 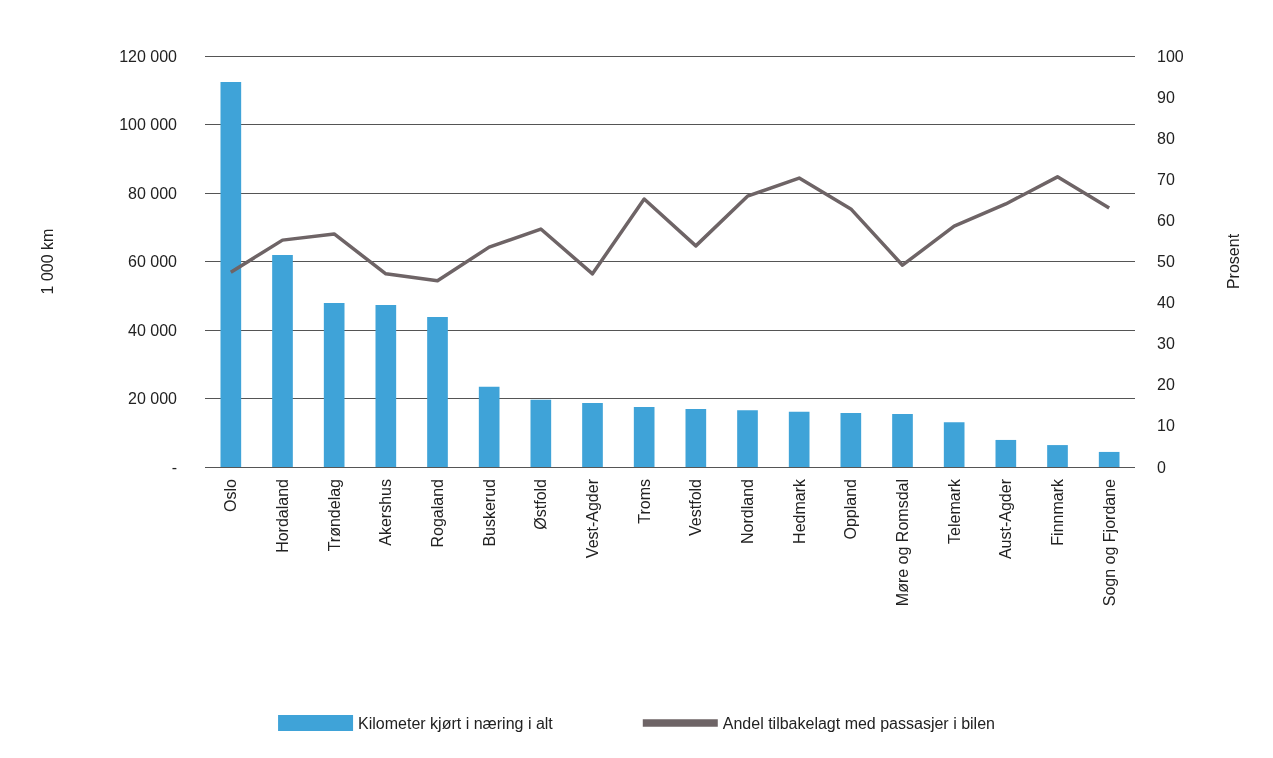 I want to click on y2-tick-label: 10, so click(x=1166, y=426).